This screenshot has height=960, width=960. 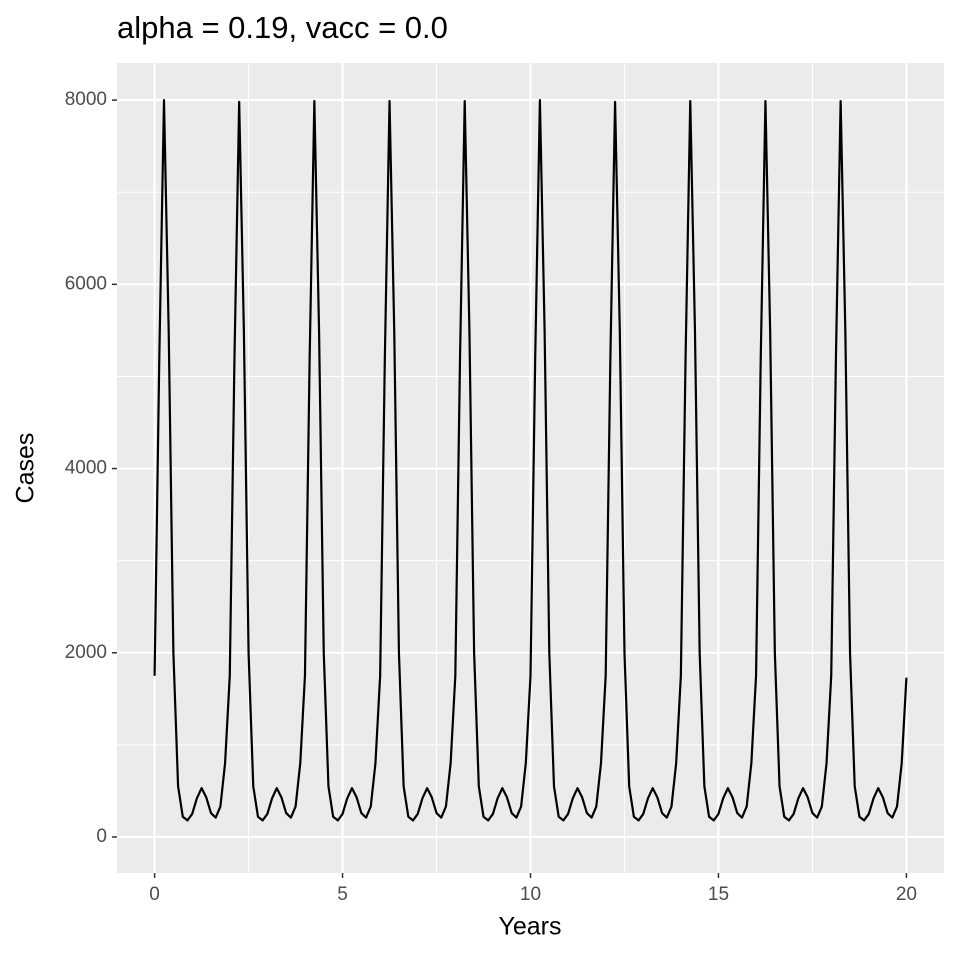 What do you see at coordinates (282, 27) in the screenshot?
I see `chart-title: alpha = 0.19, vacc = 0.0` at bounding box center [282, 27].